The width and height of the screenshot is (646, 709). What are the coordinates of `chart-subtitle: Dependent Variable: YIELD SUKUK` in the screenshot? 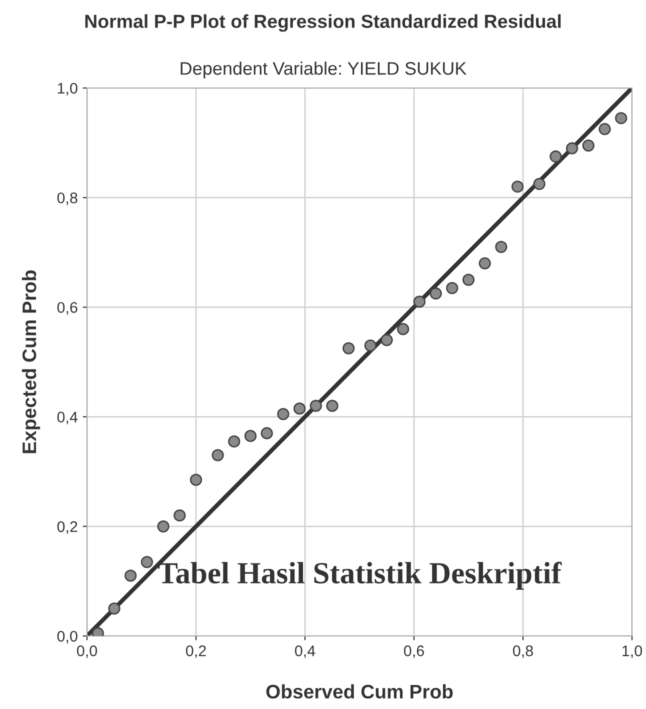 It's located at (323, 70).